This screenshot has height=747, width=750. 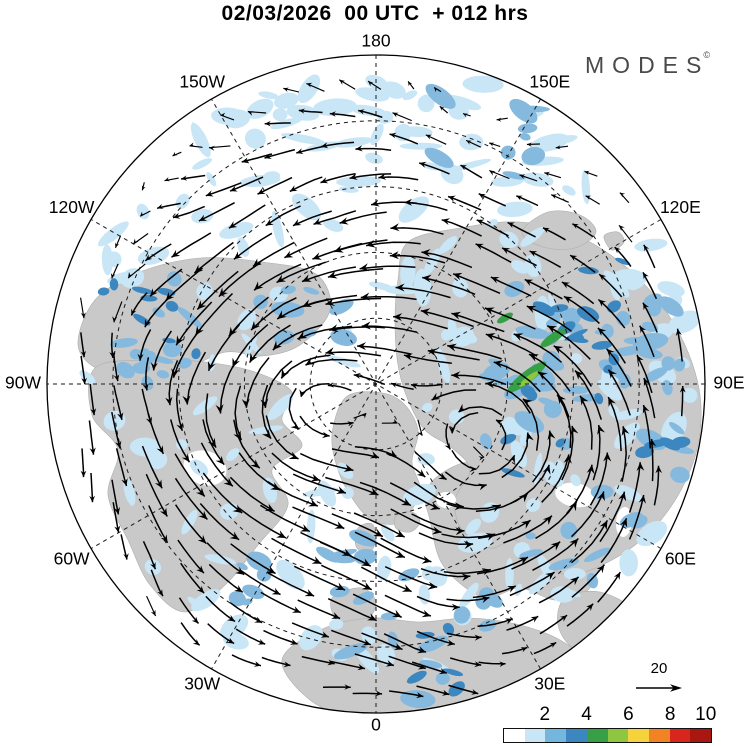 What do you see at coordinates (607, 735) in the screenshot?
I see `colorbar-swatches` at bounding box center [607, 735].